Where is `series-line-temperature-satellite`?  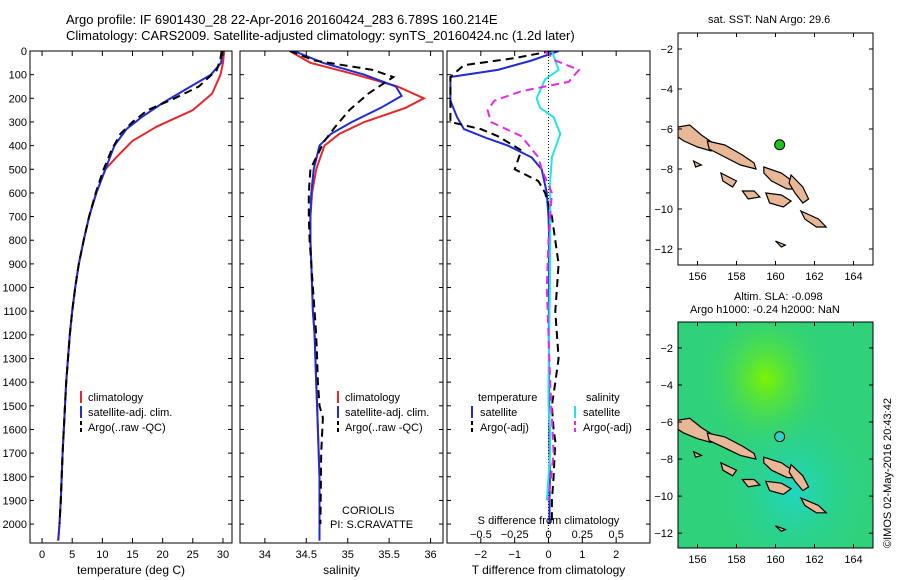
series-line-temperature-satellite is located at coordinates (504, 288).